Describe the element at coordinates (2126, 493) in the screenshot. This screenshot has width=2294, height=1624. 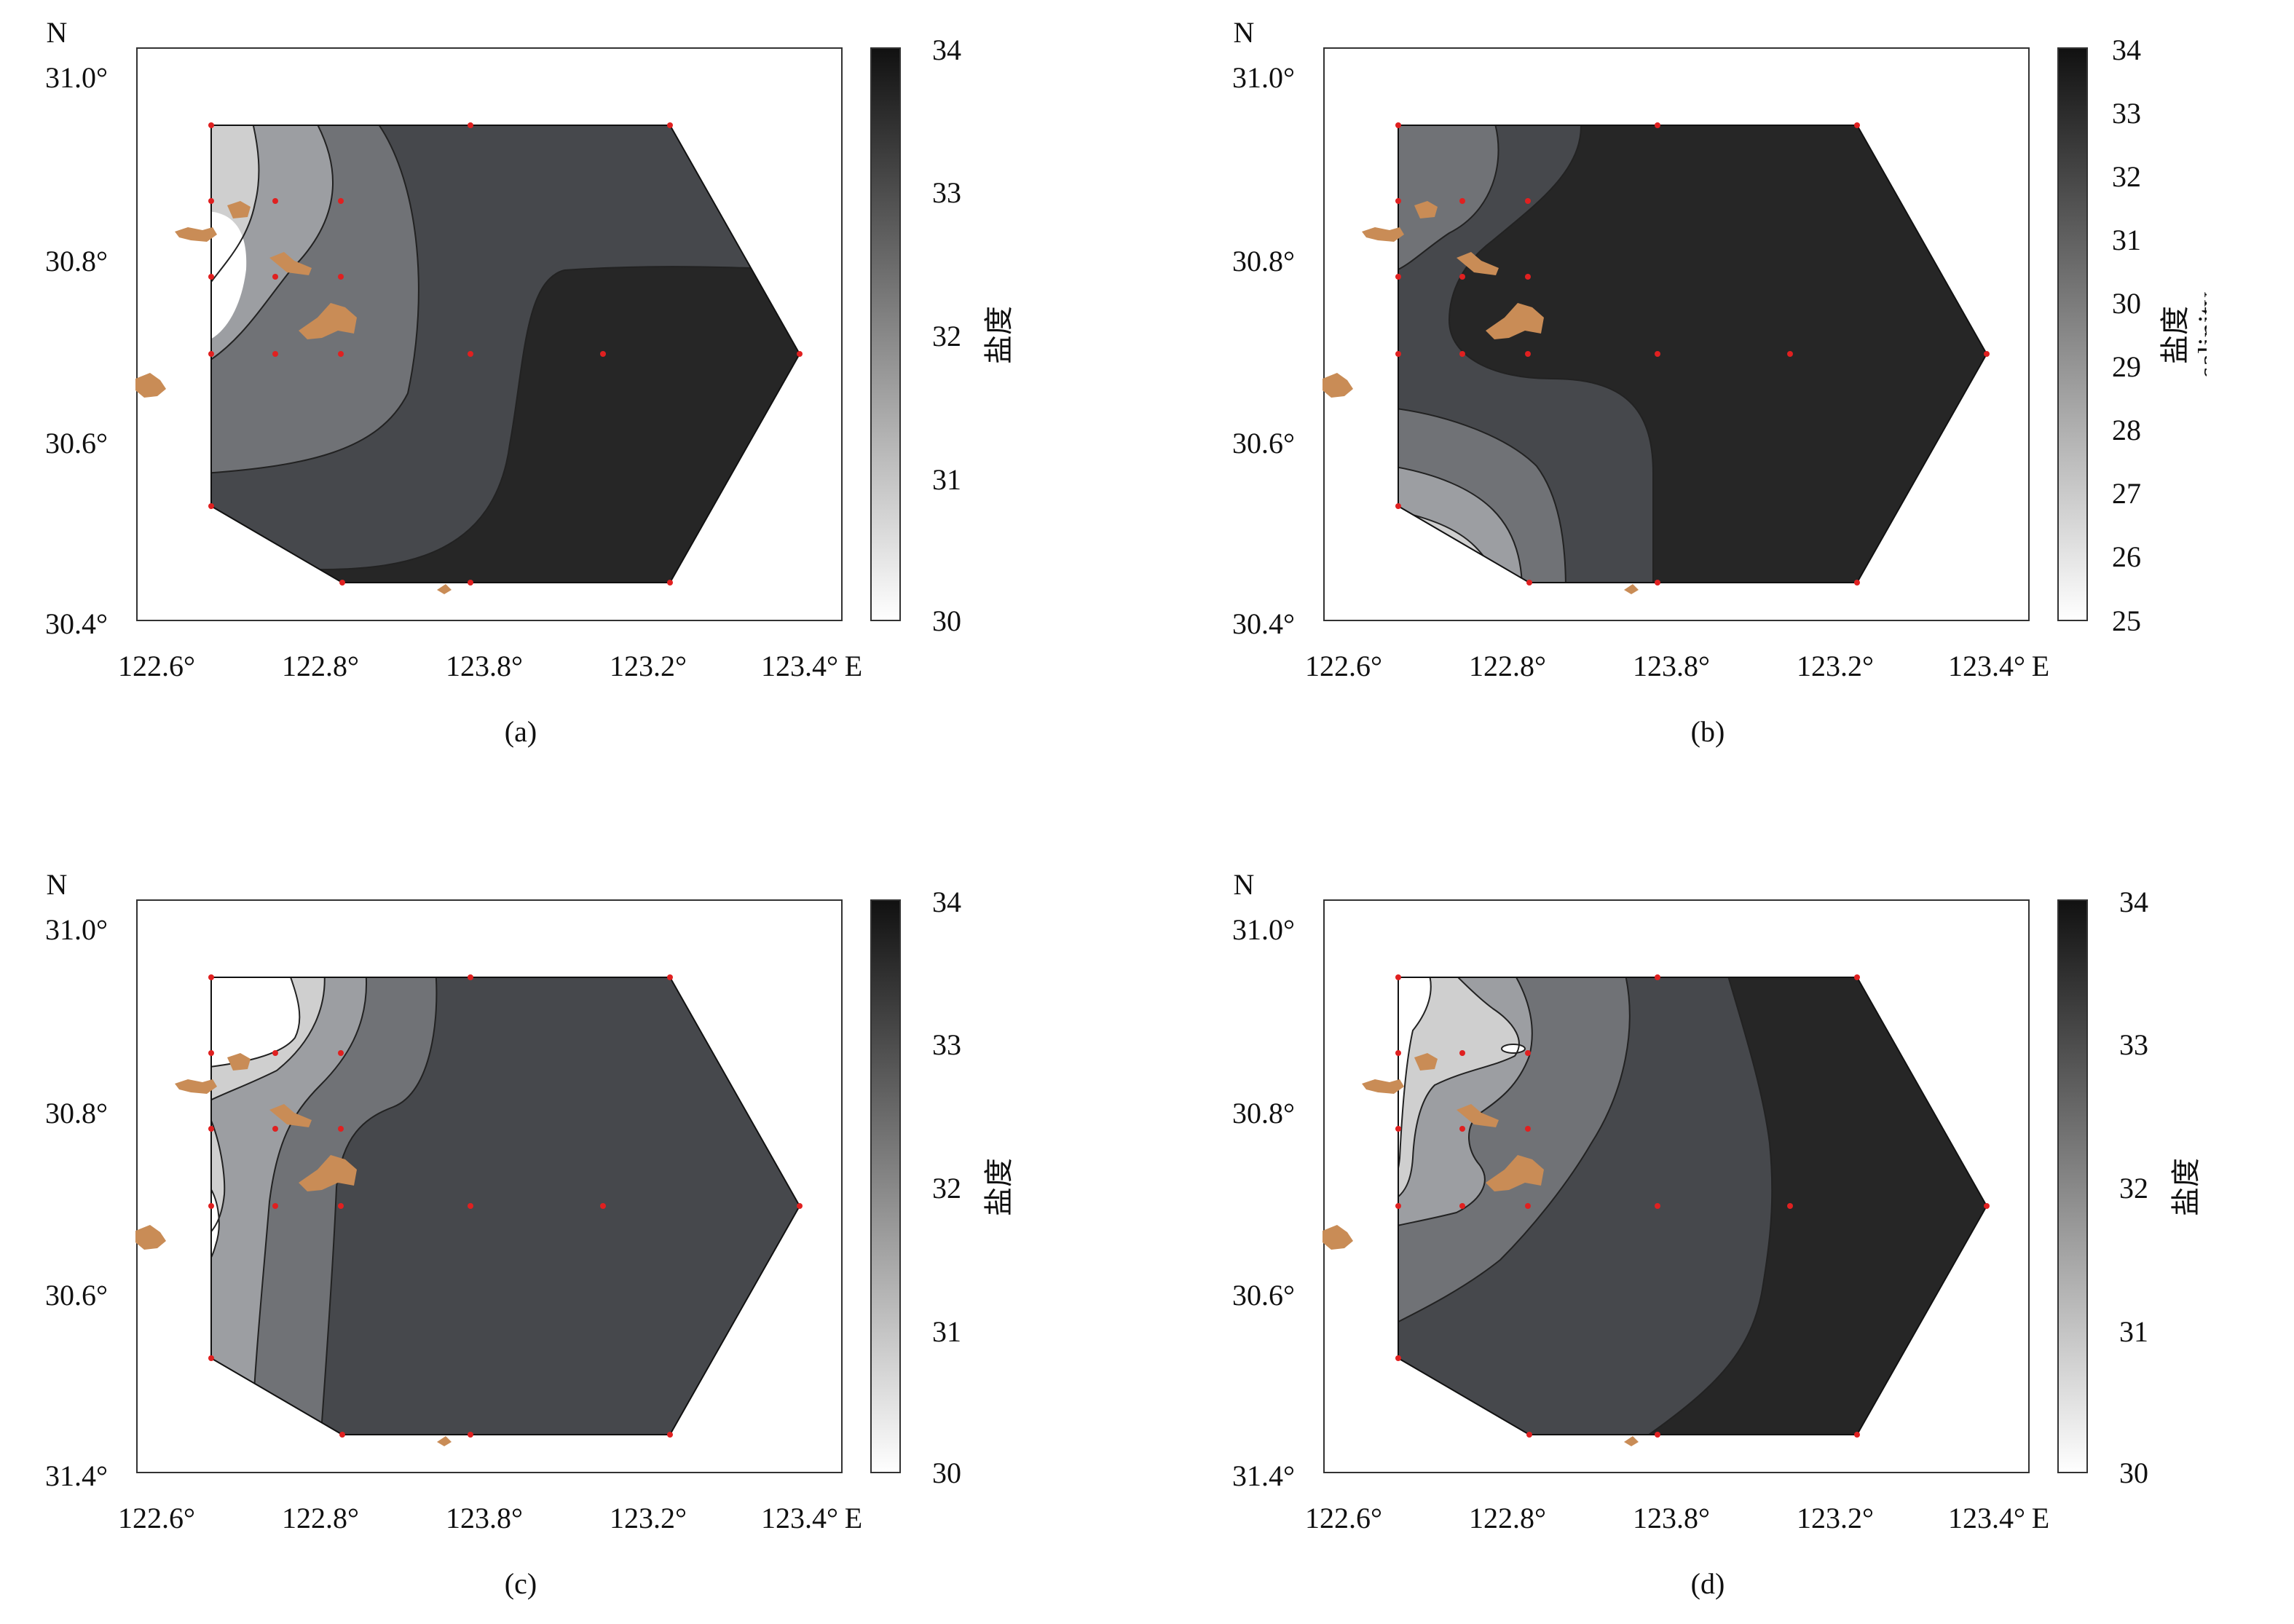
I see `colorbar-tick-label: 27` at that location.